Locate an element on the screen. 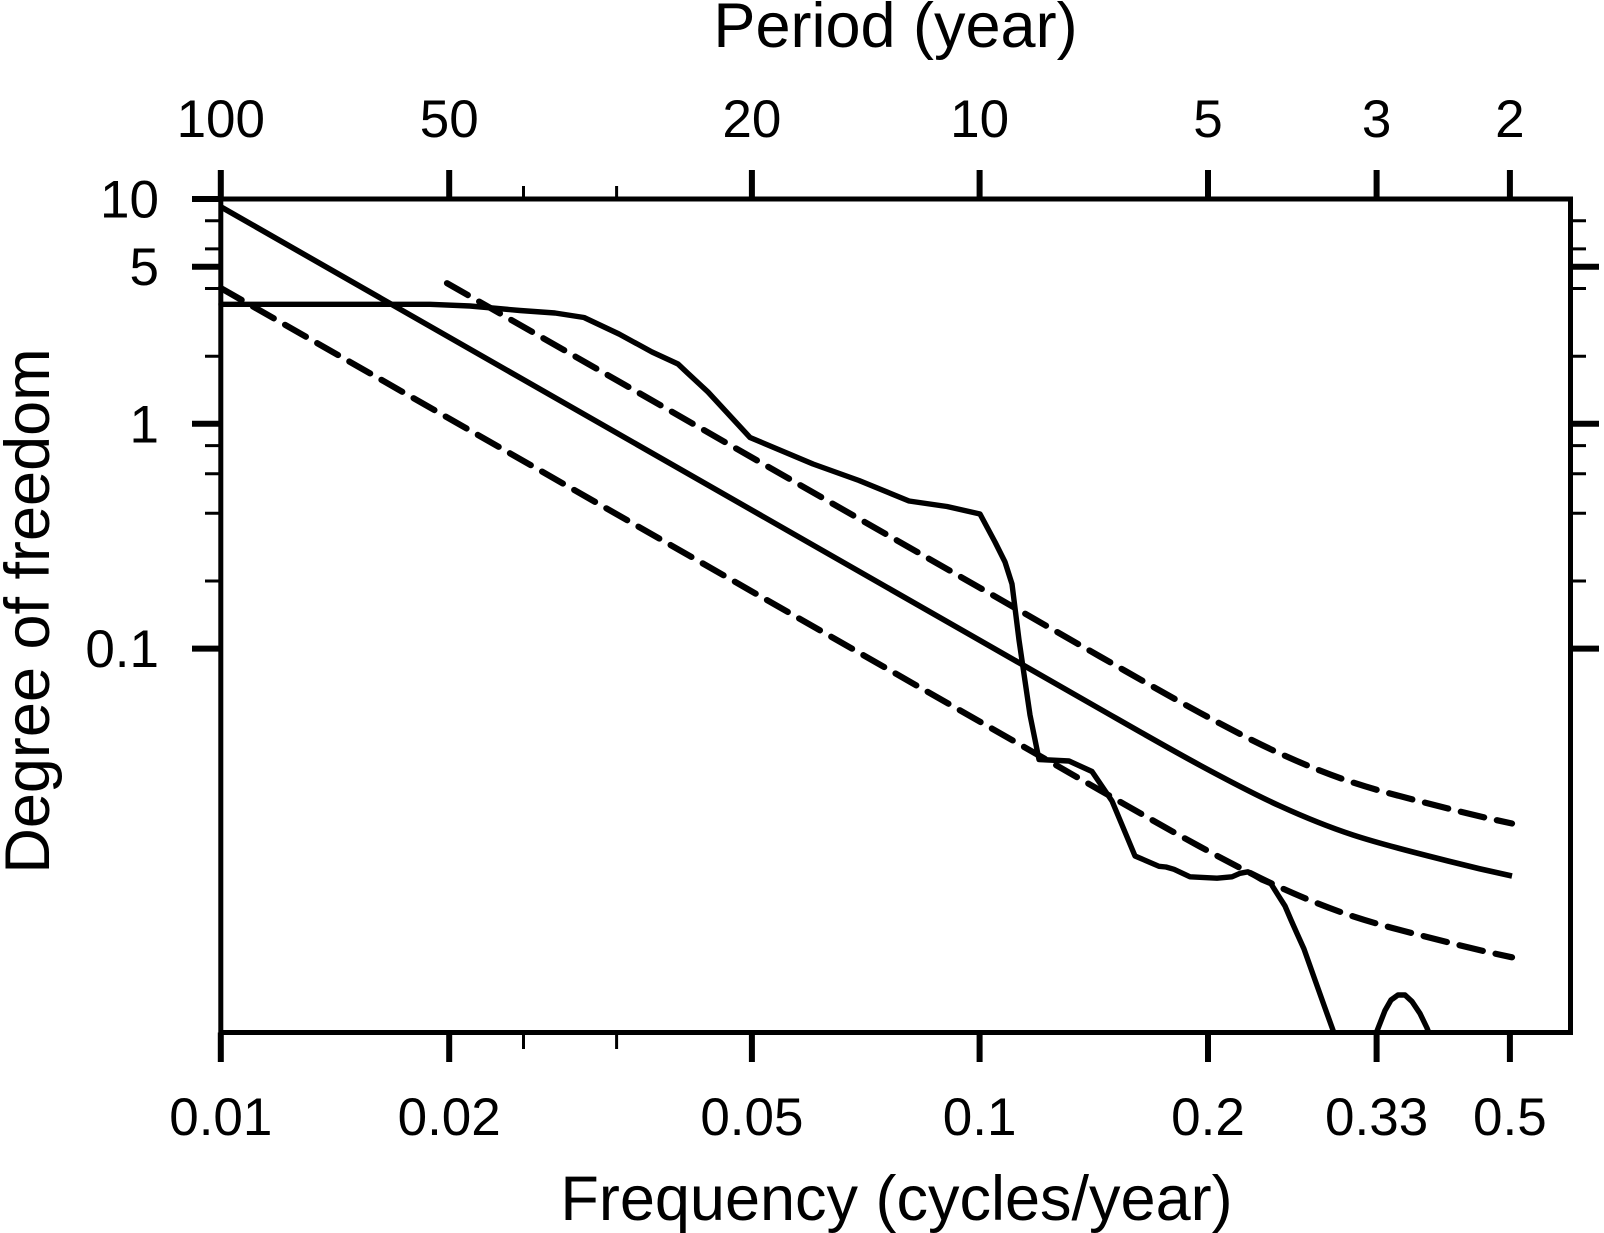 The image size is (1604, 1233). svg-text: 50 is located at coordinates (449, 119).